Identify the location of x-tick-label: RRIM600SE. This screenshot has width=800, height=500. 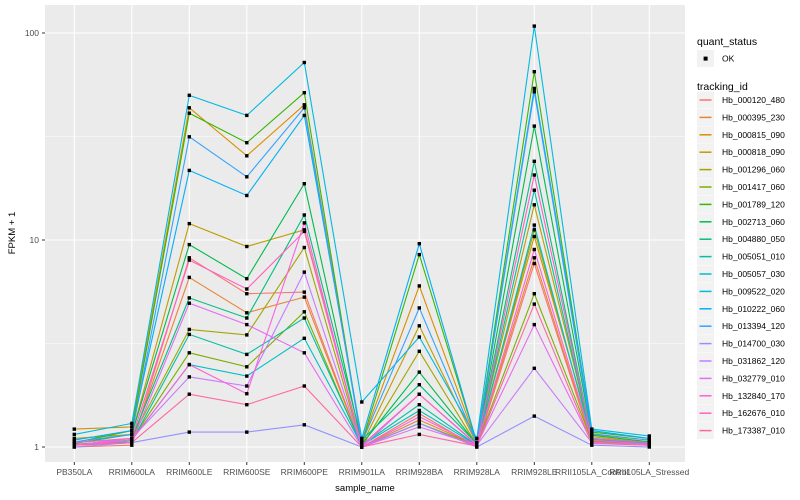
(247, 472).